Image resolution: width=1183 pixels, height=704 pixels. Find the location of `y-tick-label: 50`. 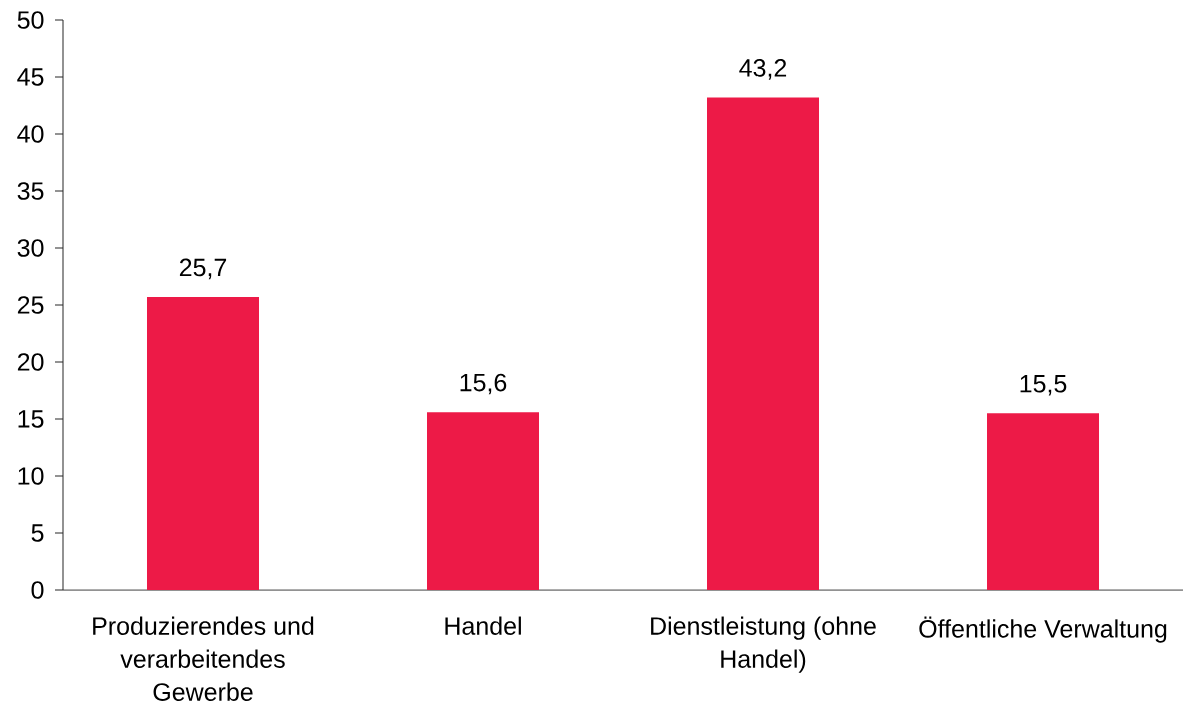

y-tick-label: 50 is located at coordinates (30, 20).